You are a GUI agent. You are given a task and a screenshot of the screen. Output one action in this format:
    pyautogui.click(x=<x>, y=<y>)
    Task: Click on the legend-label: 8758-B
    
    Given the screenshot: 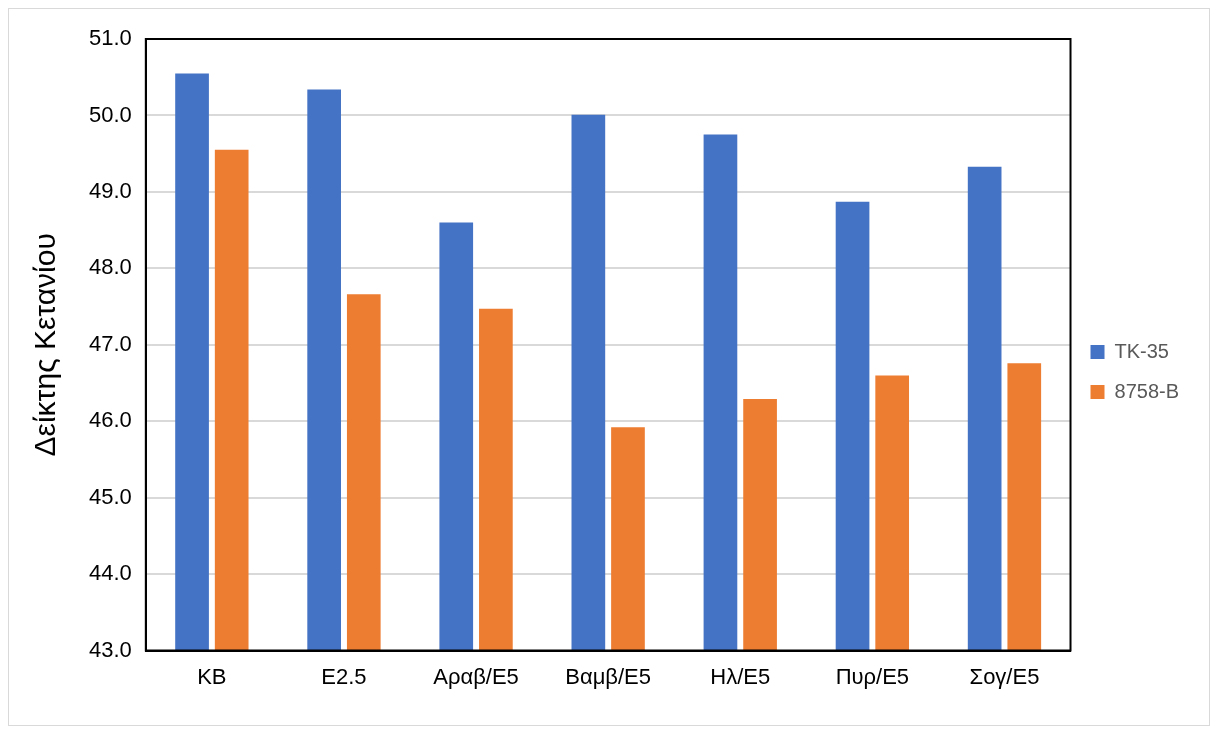 What is the action you would take?
    pyautogui.click(x=1147, y=390)
    